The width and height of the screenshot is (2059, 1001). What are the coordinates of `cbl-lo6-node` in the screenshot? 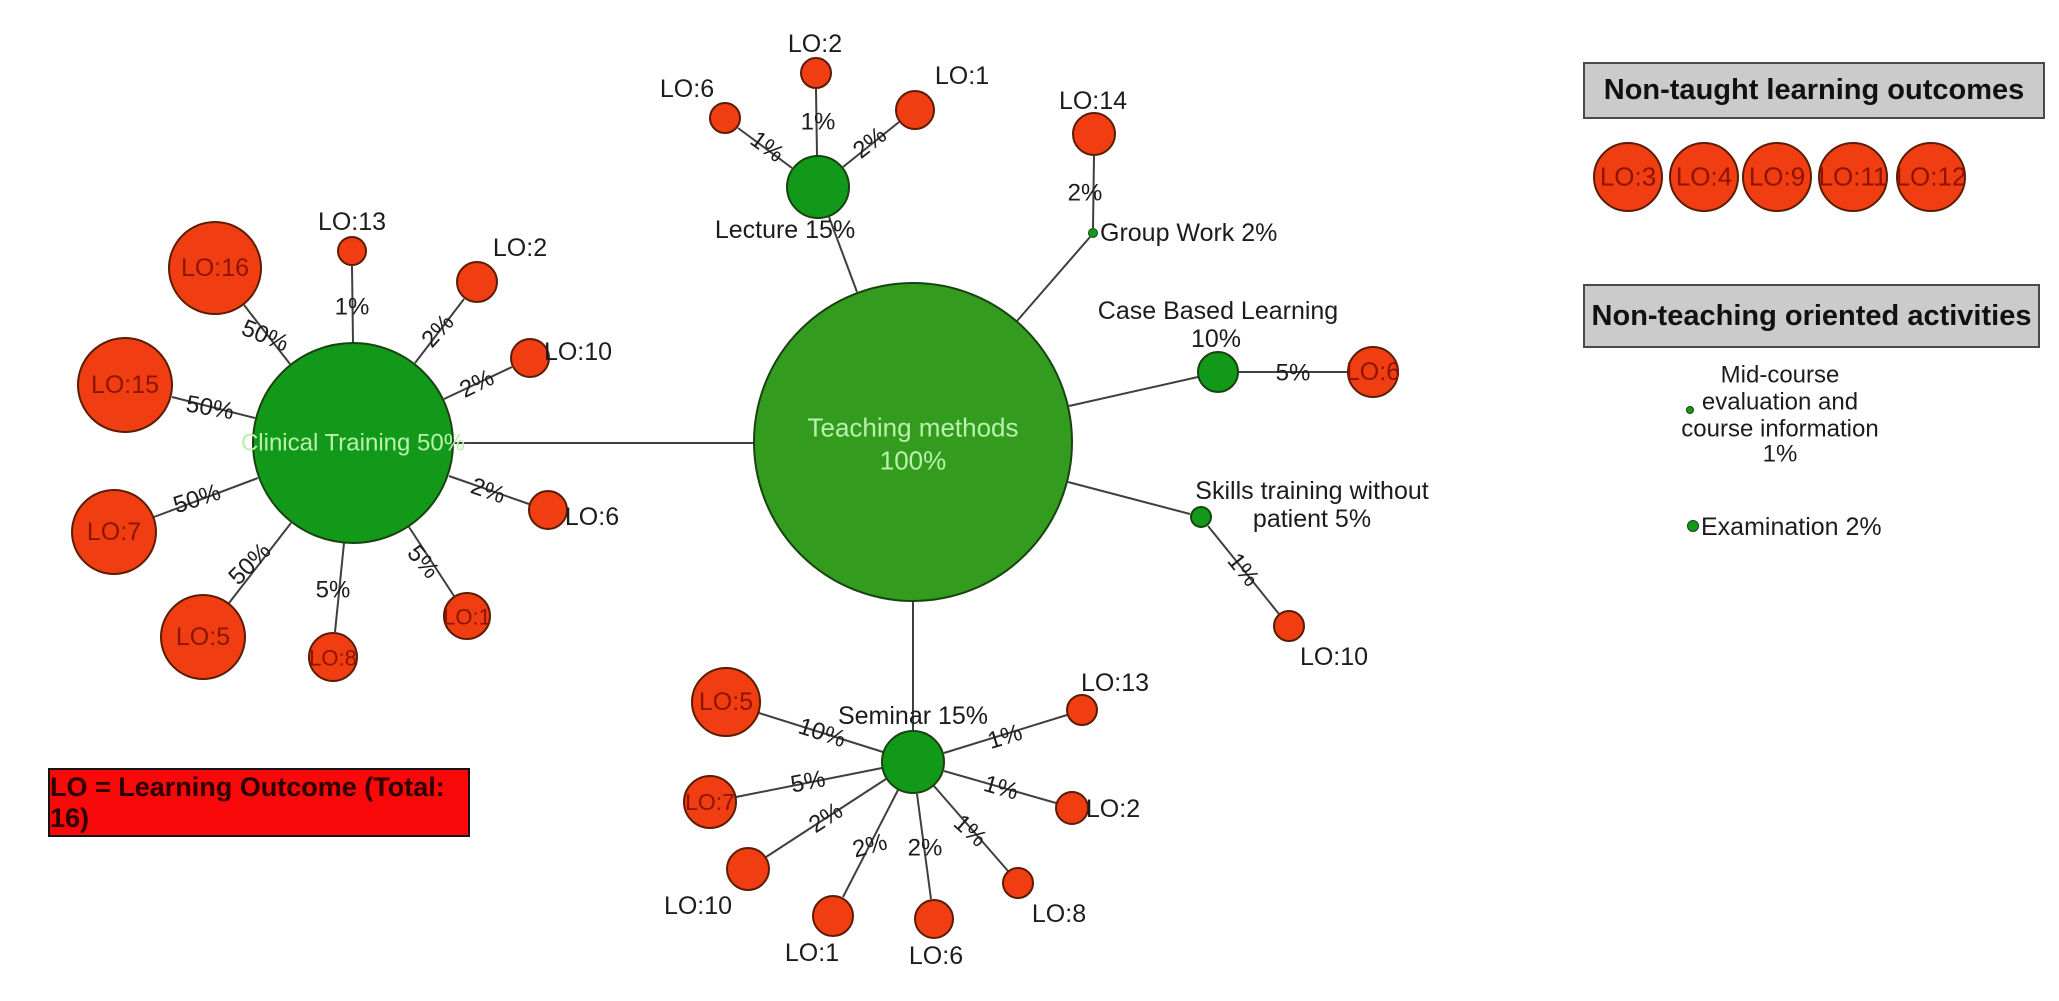 It's located at (1373, 372).